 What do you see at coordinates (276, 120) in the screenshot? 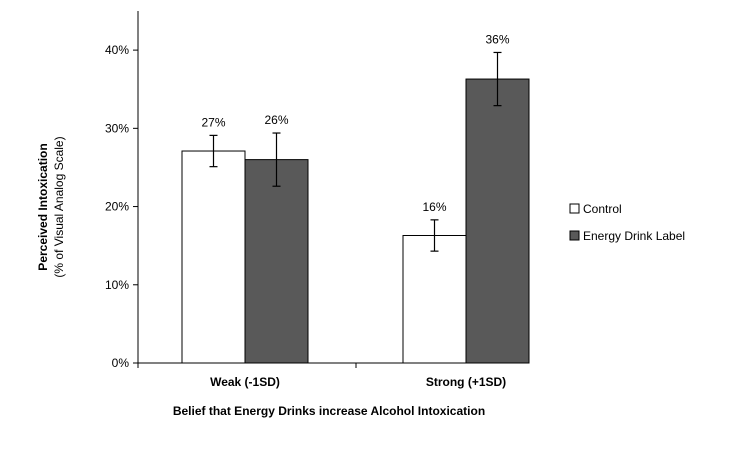
I see `data-label: 26%` at bounding box center [276, 120].